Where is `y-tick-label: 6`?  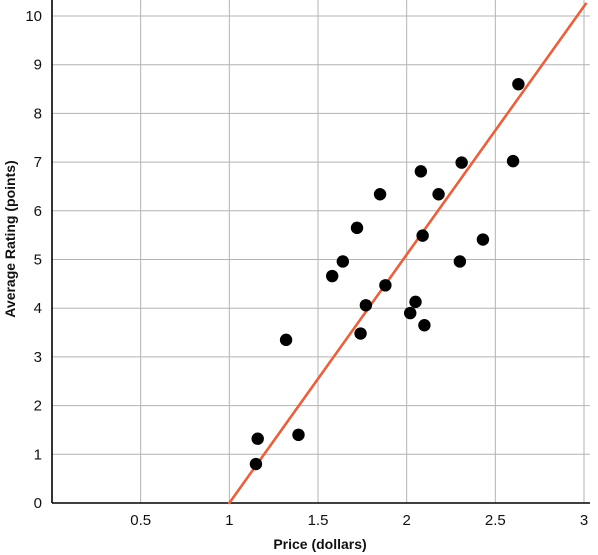
y-tick-label: 6 is located at coordinates (38, 211).